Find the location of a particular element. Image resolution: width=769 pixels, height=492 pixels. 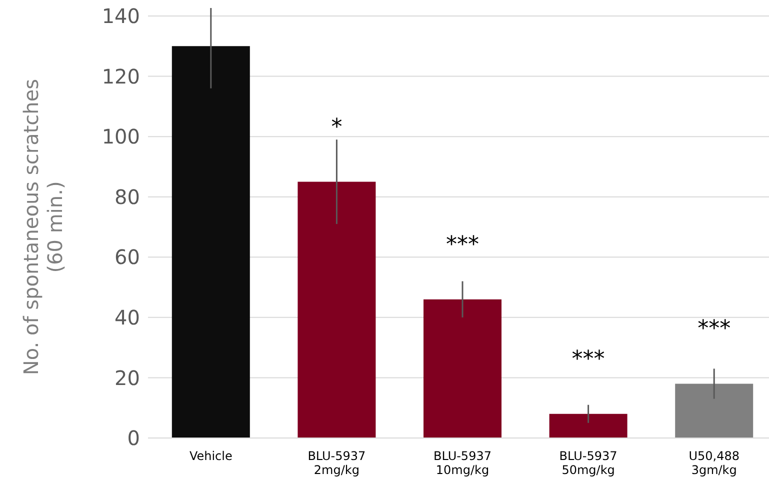

x-tick-label: Vehicle is located at coordinates (210, 456).